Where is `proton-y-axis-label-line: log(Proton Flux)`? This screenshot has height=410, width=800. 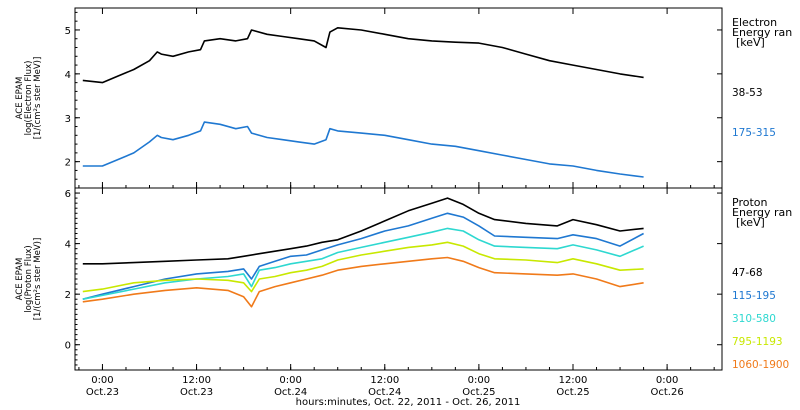
proton-y-axis-label-line: log(Proton Flux) is located at coordinates (29, 278).